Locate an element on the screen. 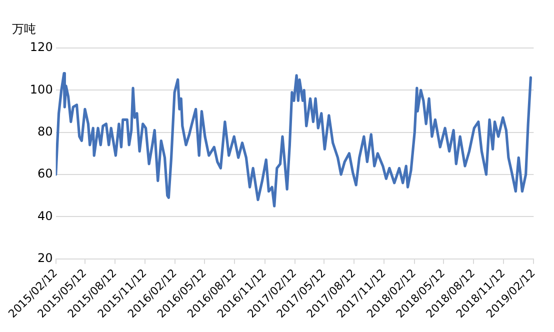 The height and width of the screenshot is (332, 554). y-tick-label: 120 is located at coordinates (41, 47).